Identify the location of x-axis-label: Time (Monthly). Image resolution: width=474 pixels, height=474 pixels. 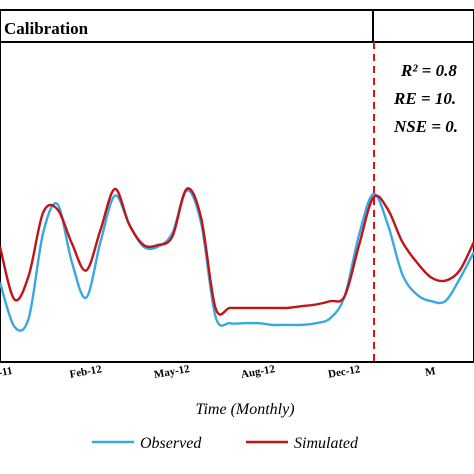
(244, 409).